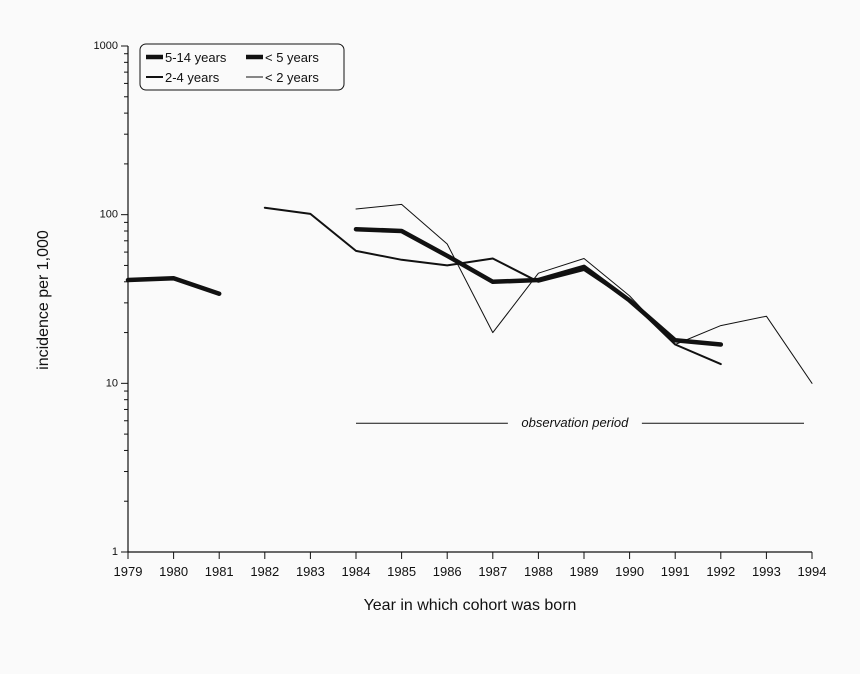 The height and width of the screenshot is (674, 860). I want to click on y-tick-label: 1000, so click(106, 46).